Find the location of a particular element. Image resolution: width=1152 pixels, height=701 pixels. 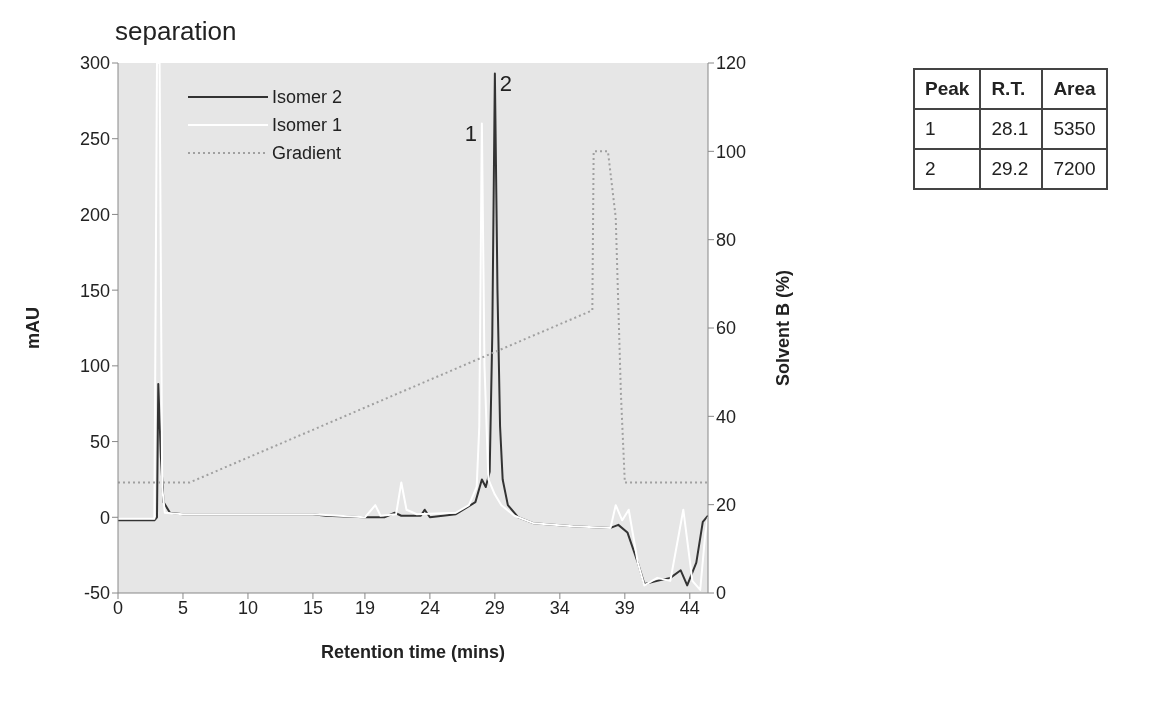

text: 2 is located at coordinates (947, 169).